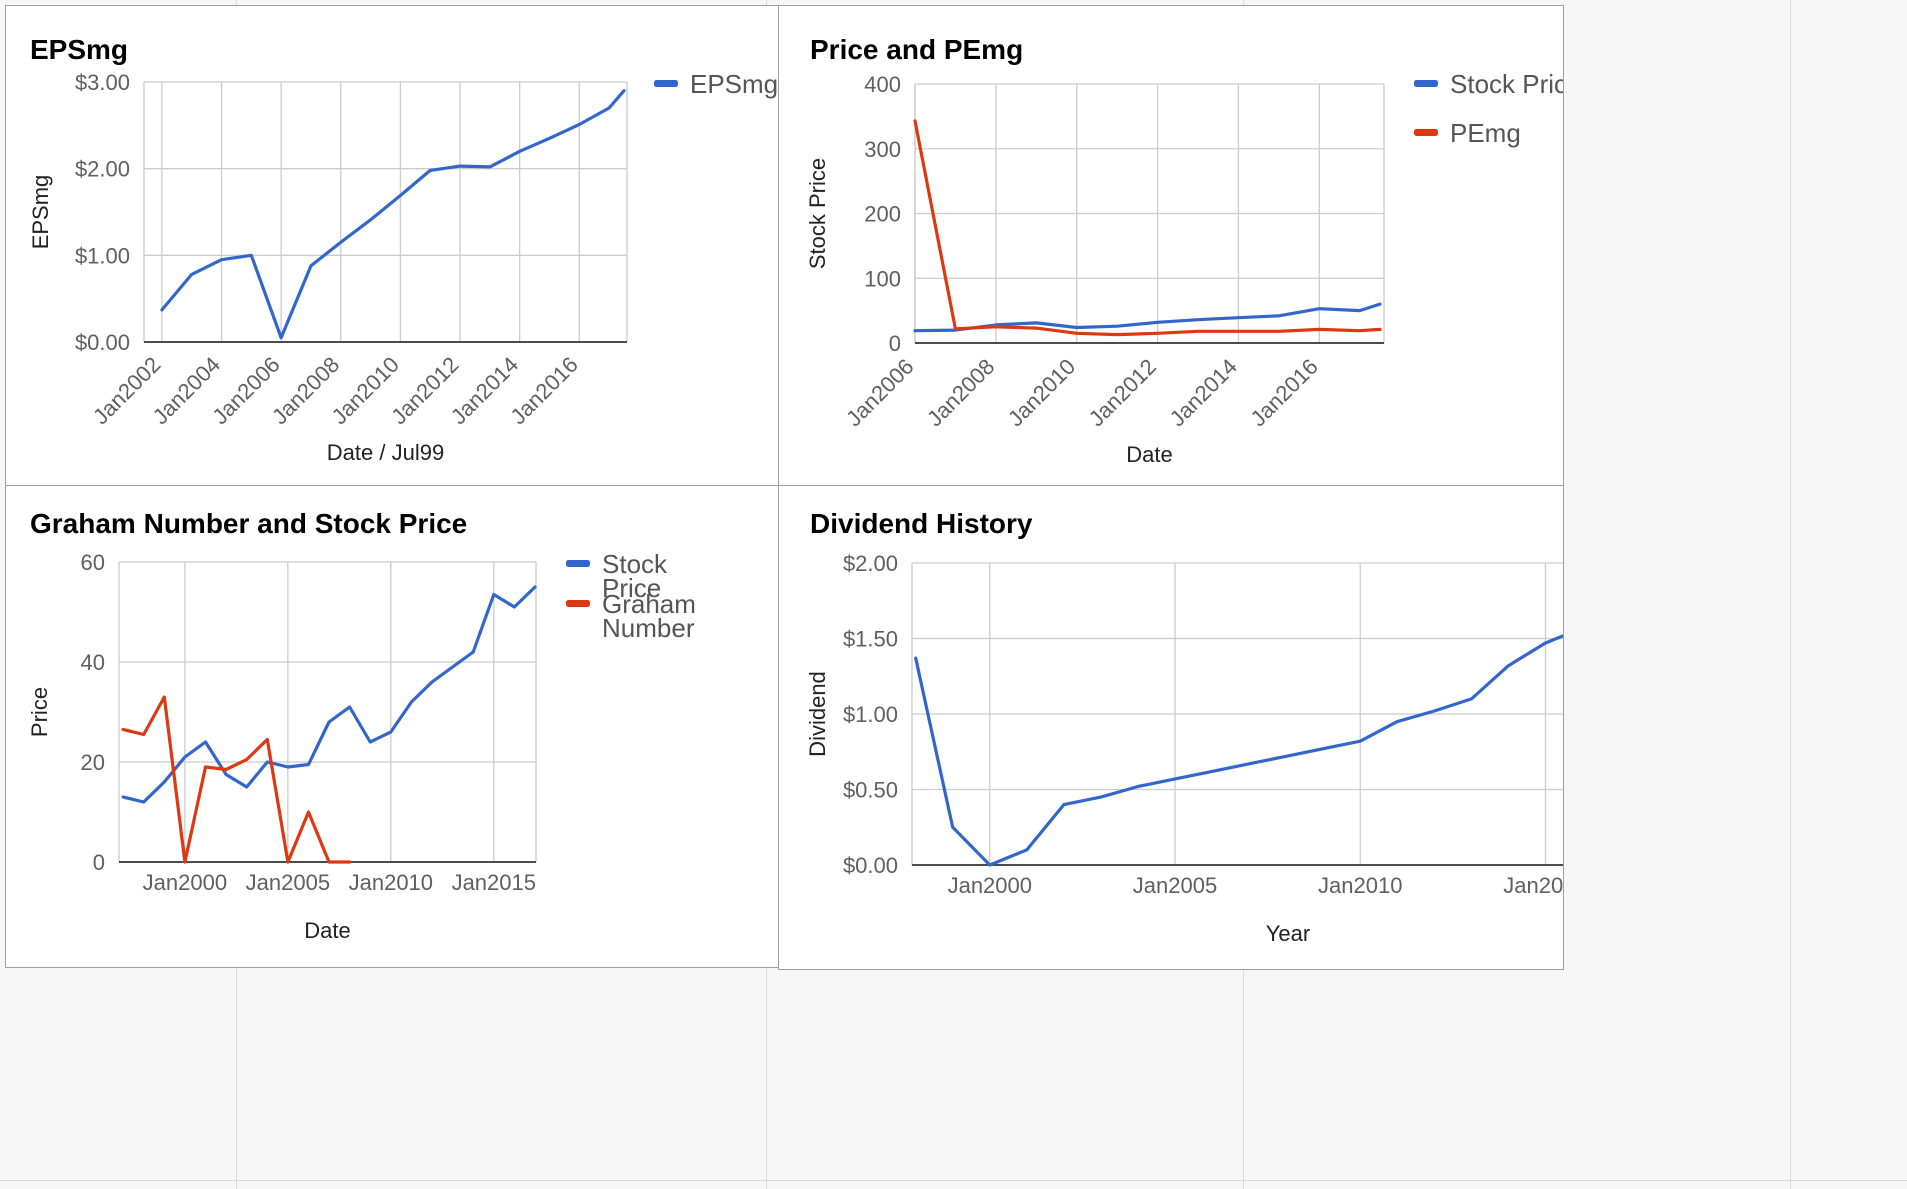 This screenshot has width=1907, height=1189. Describe the element at coordinates (288, 882) in the screenshot. I see `x-tick-label: Jan2005` at that location.